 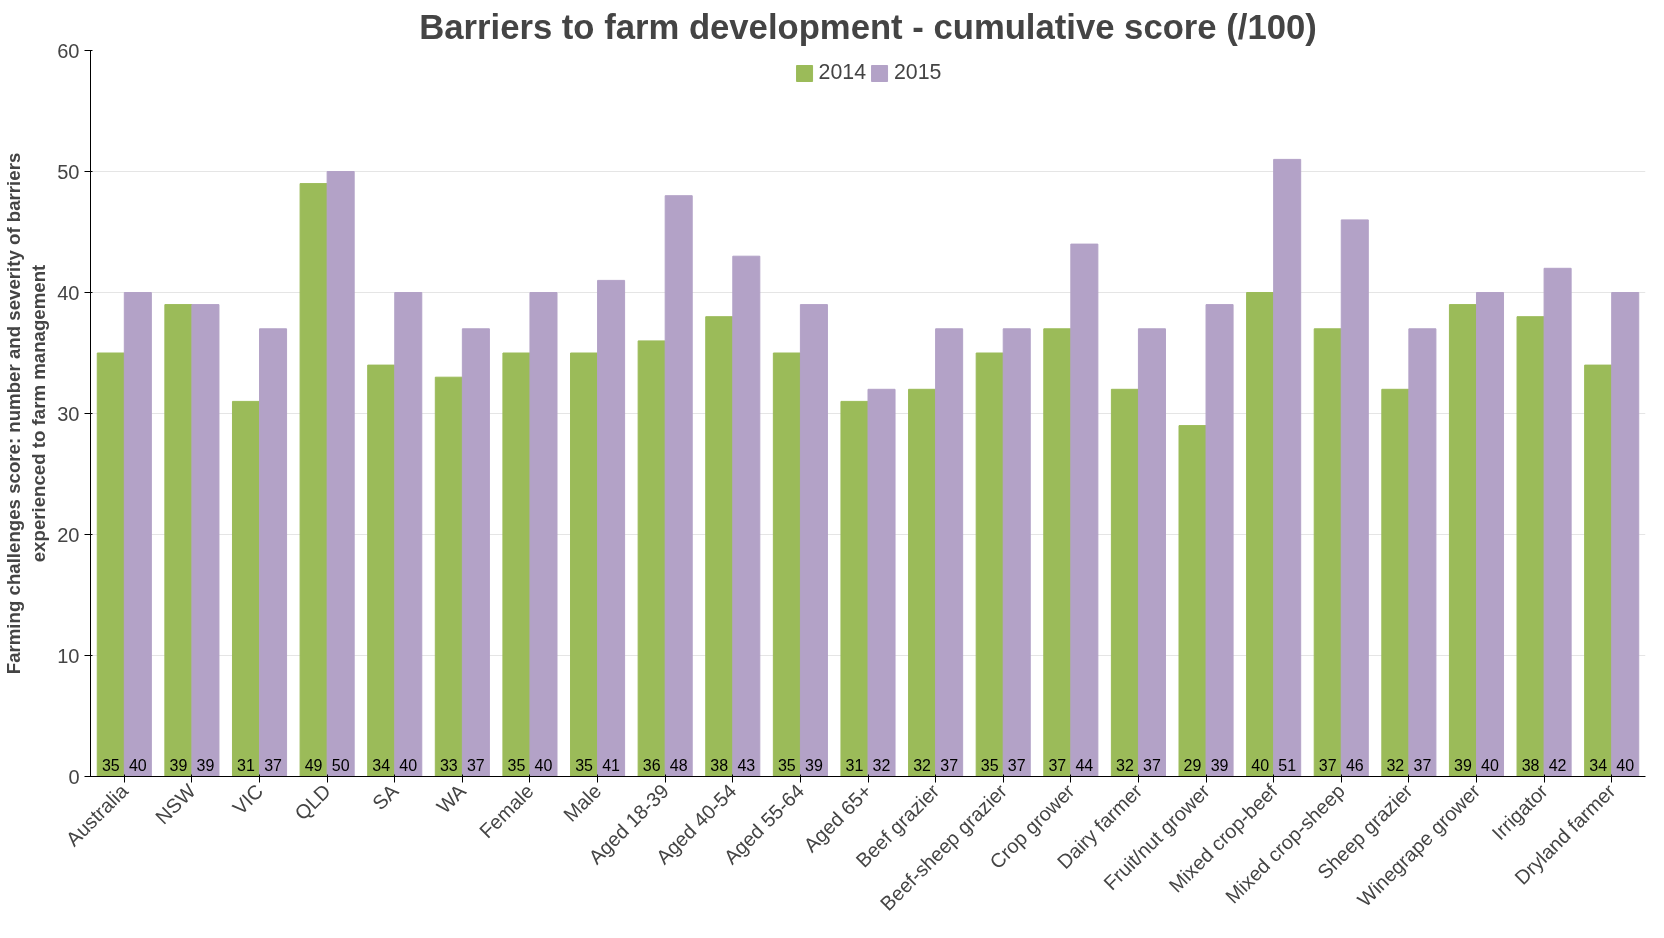 What do you see at coordinates (68, 413) in the screenshot?
I see `y-tick-label: 30` at bounding box center [68, 413].